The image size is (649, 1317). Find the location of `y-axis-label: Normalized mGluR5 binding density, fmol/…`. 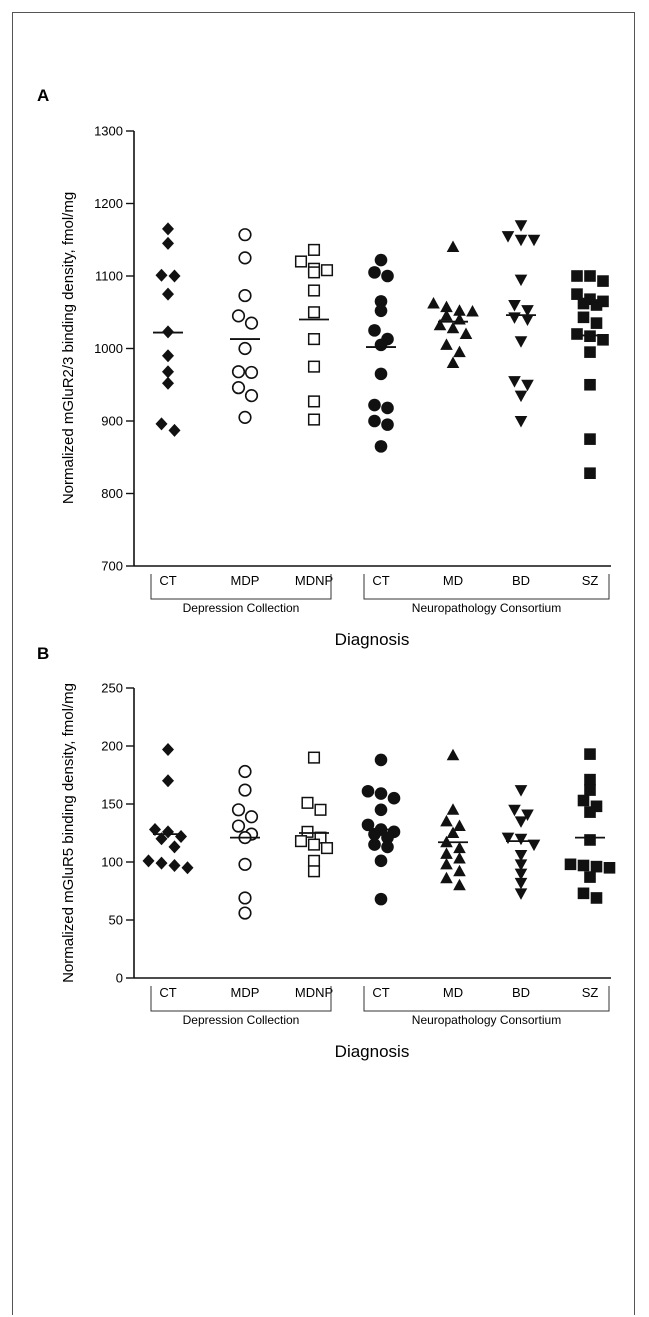

y-axis-label: Normalized mGluR5 binding density, fmol/… is located at coordinates (68, 833).